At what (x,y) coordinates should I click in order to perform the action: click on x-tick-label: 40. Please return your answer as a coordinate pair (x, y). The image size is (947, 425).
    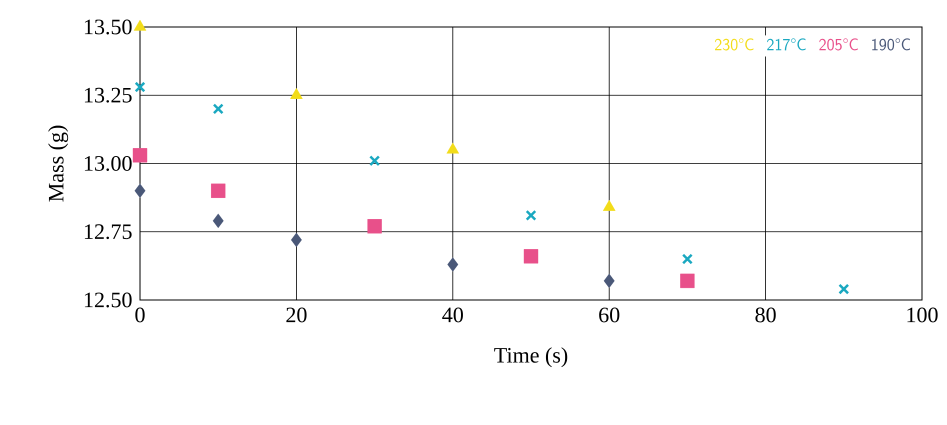
    Looking at the image, I should click on (452, 315).